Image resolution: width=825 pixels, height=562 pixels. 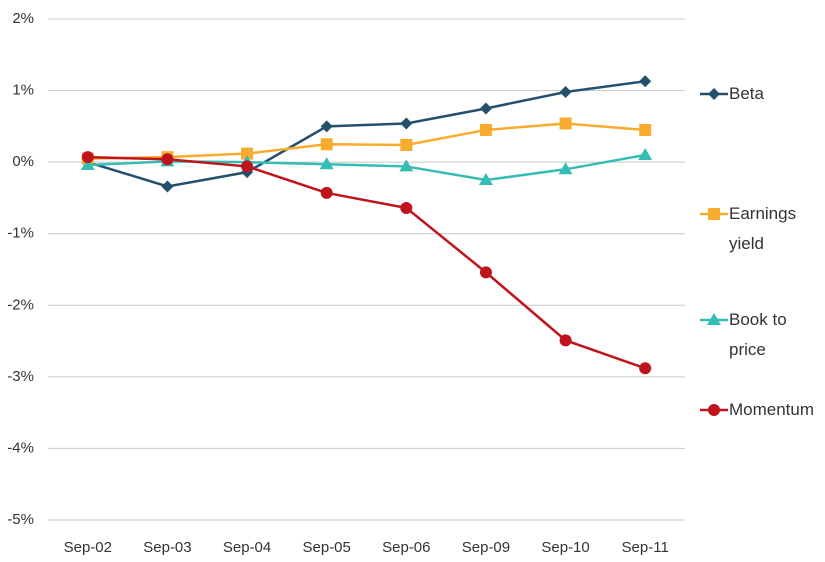 I want to click on y-tick-label: 1%, so click(x=23, y=90).